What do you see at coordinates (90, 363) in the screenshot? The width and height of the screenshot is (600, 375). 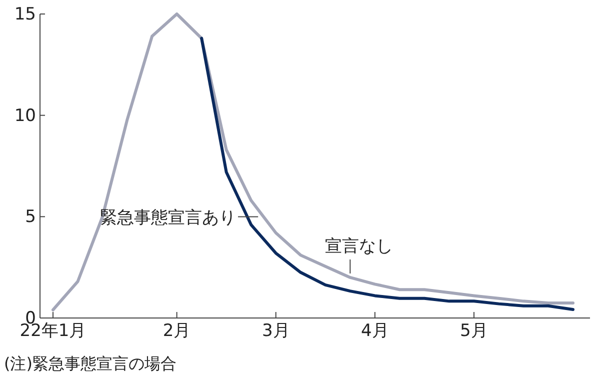 I see `text: (注)緊急事態宣言の場合` at bounding box center [90, 363].